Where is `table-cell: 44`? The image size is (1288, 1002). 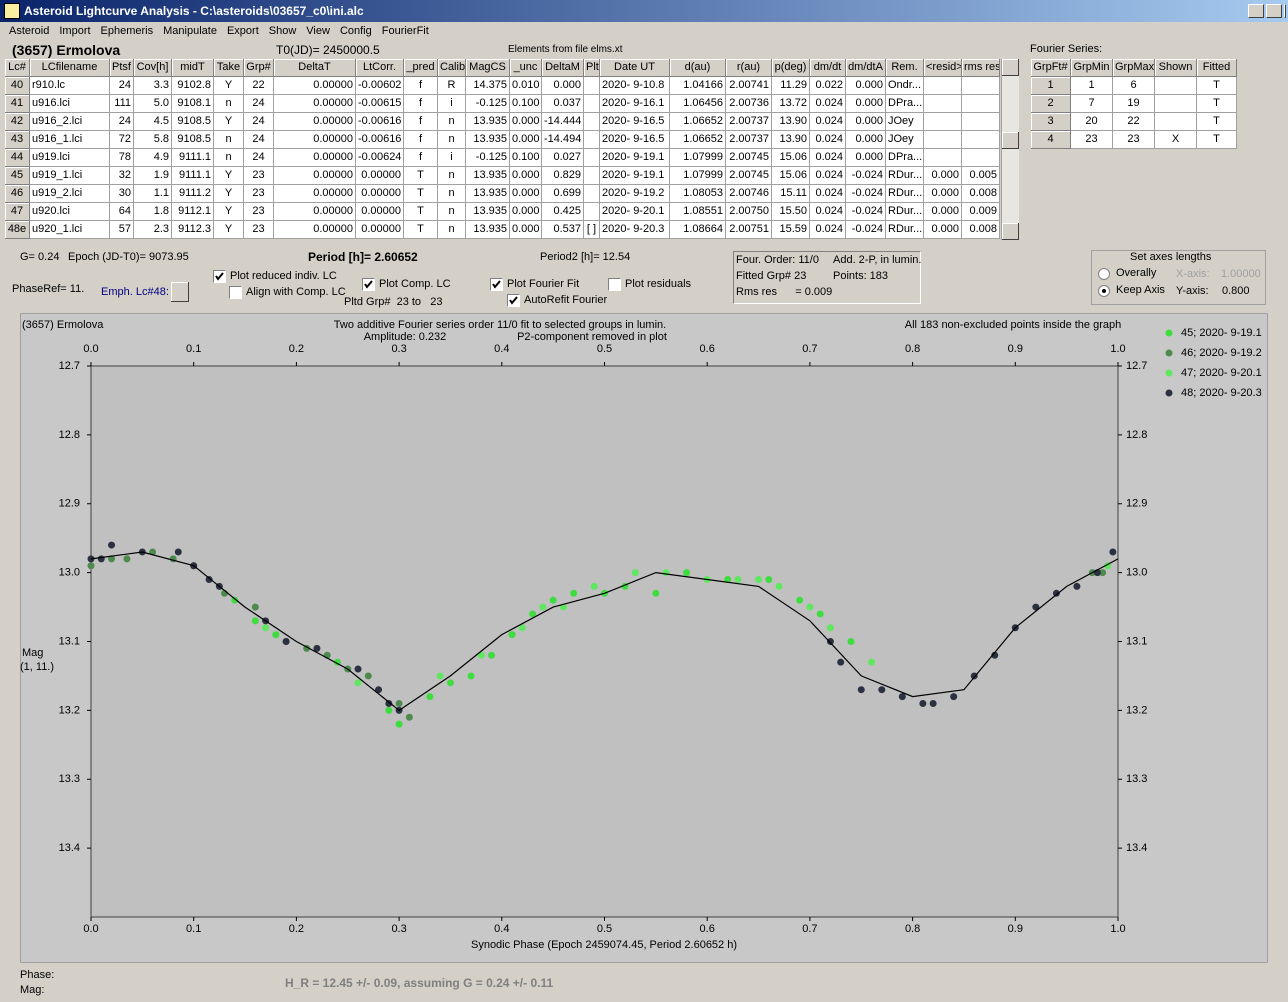 table-cell: 44 is located at coordinates (17, 158).